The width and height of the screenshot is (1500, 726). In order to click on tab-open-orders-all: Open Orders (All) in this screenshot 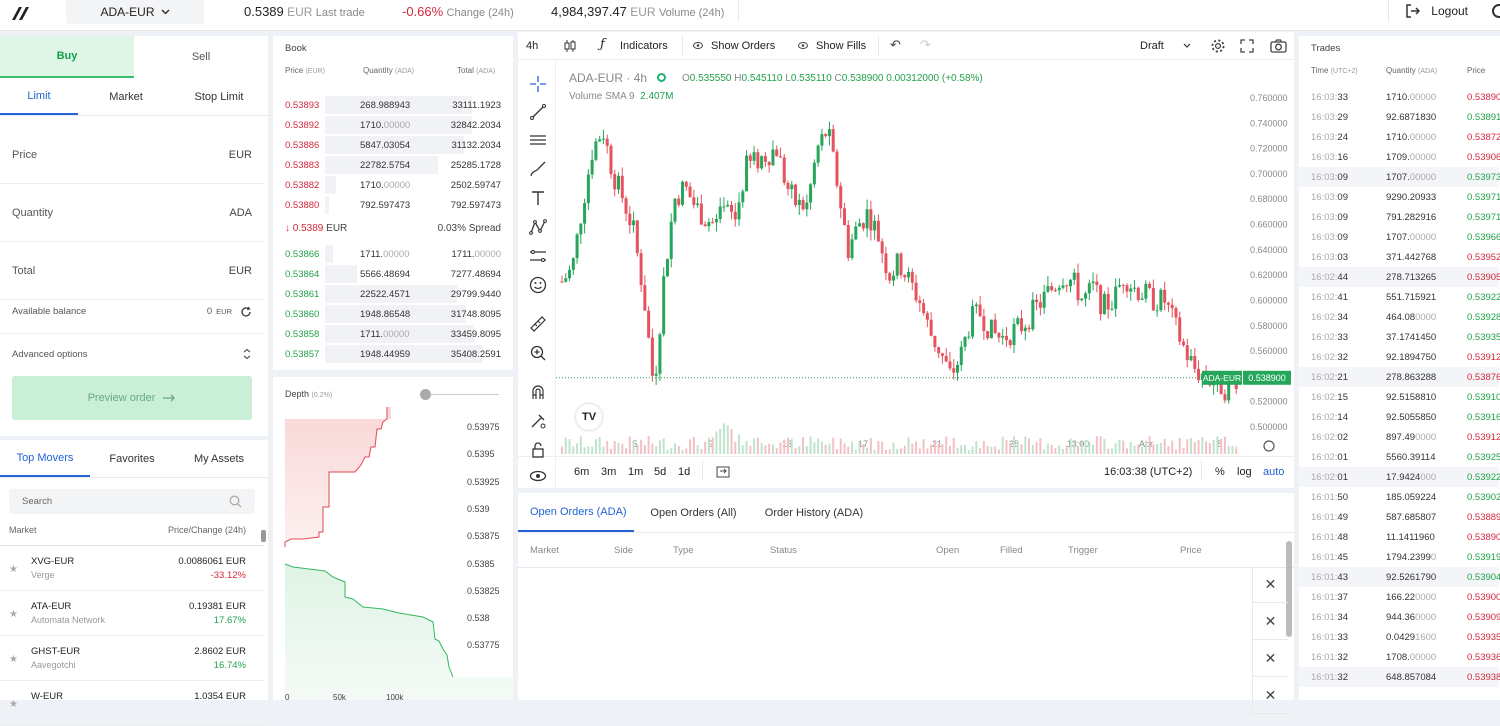, I will do `click(693, 512)`.